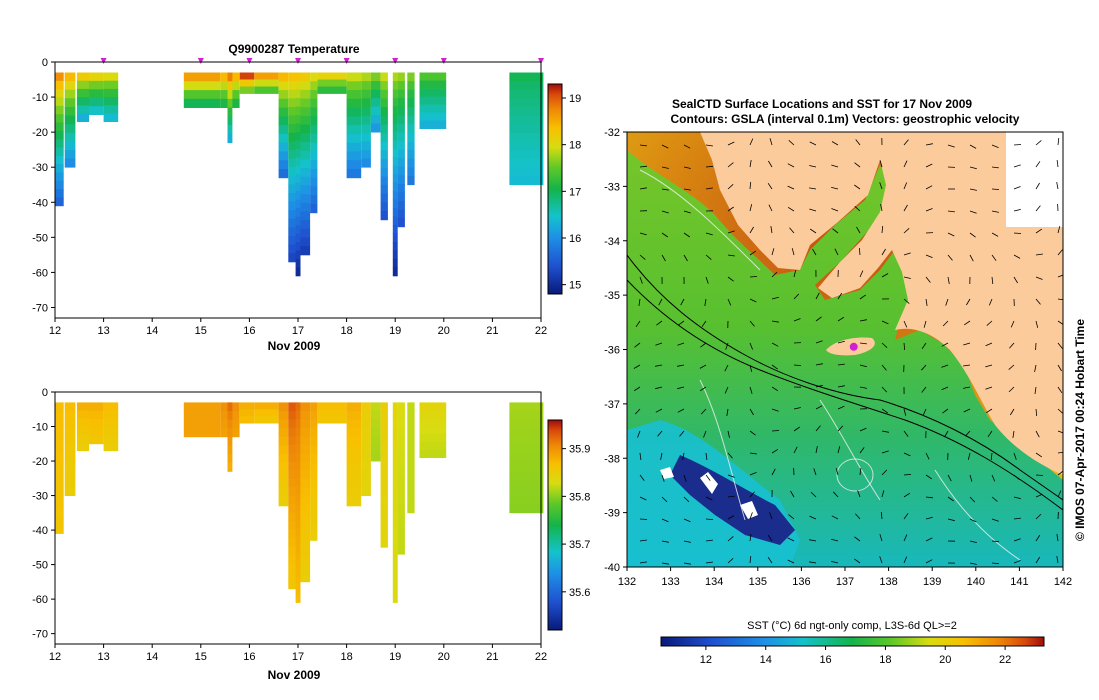 Image resolution: width=1099 pixels, height=700 pixels. What do you see at coordinates (40, 238) in the screenshot?
I see `depth-tick-5: -50` at bounding box center [40, 238].